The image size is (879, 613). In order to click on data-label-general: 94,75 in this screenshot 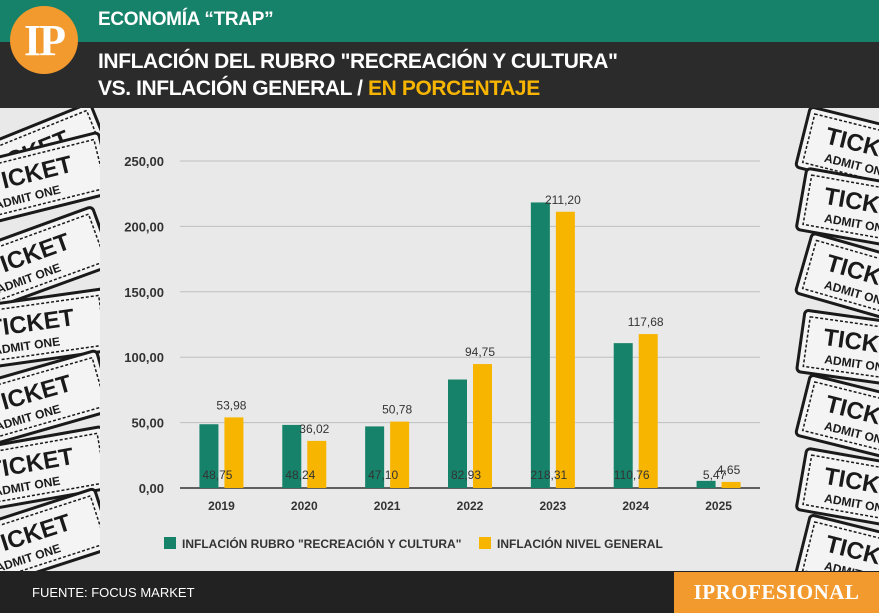, I will do `click(480, 352)`.